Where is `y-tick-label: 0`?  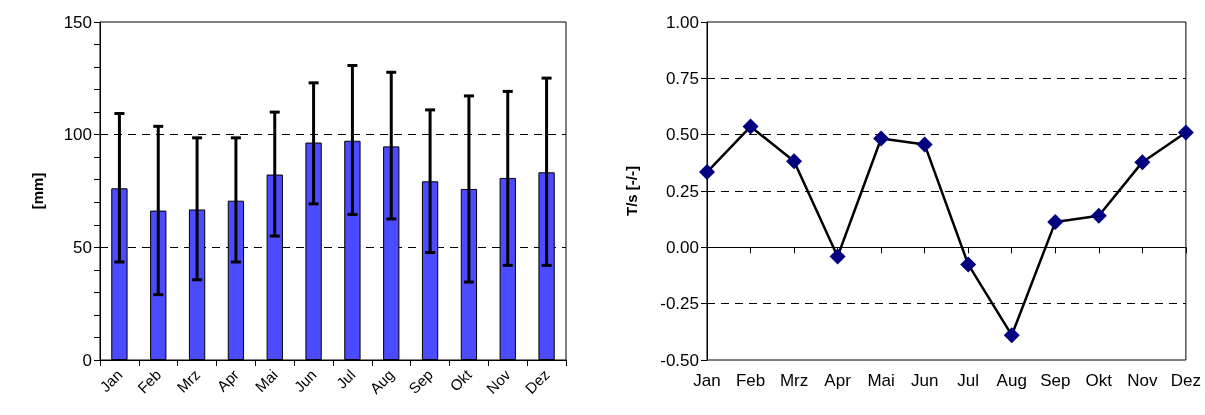
y-tick-label: 0 is located at coordinates (87, 360).